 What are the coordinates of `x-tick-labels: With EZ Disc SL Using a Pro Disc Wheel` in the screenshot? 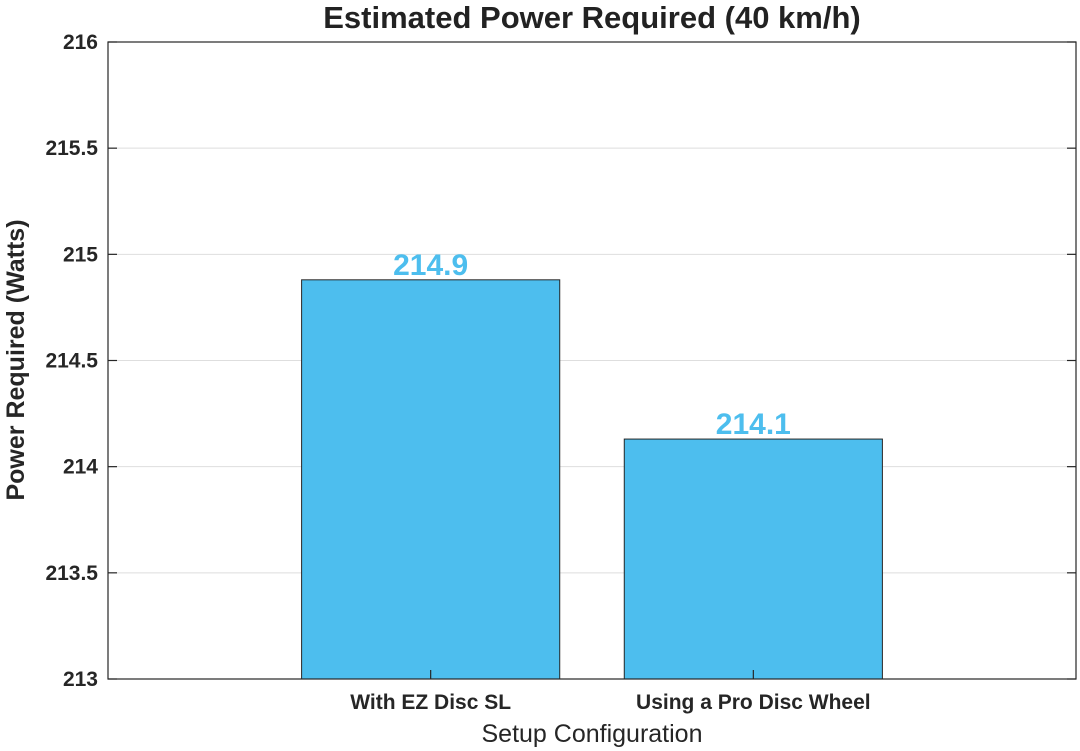 It's located at (610, 692).